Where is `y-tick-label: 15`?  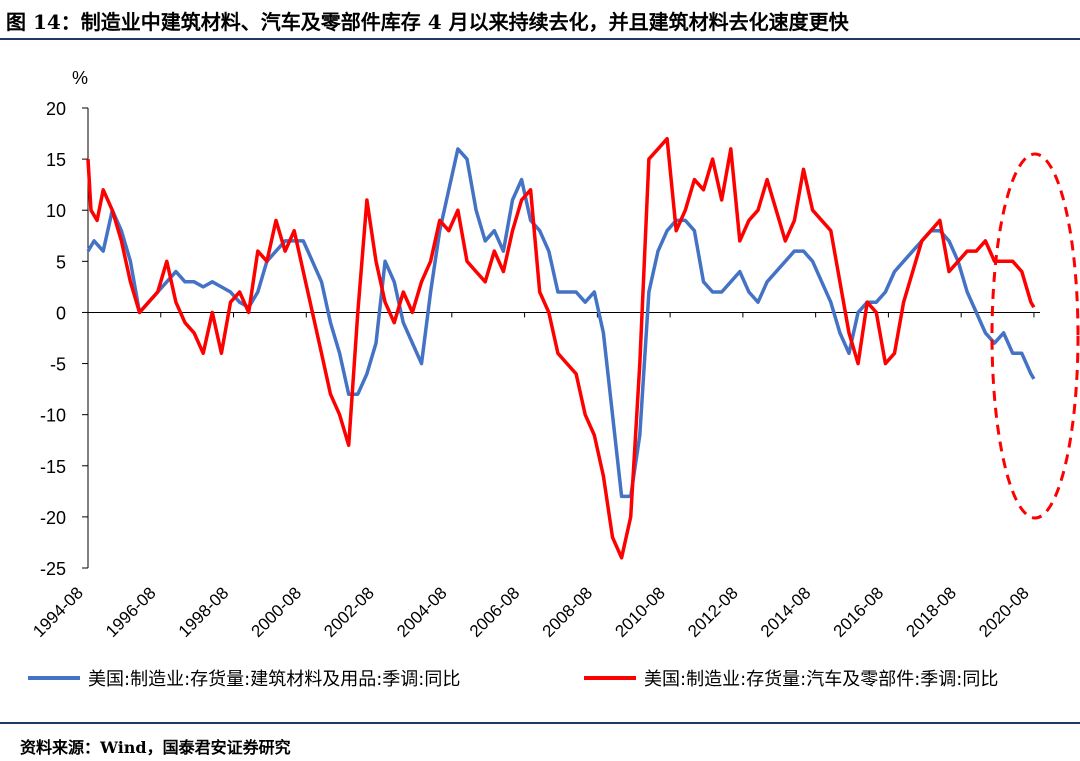
y-tick-label: 15 is located at coordinates (56, 160).